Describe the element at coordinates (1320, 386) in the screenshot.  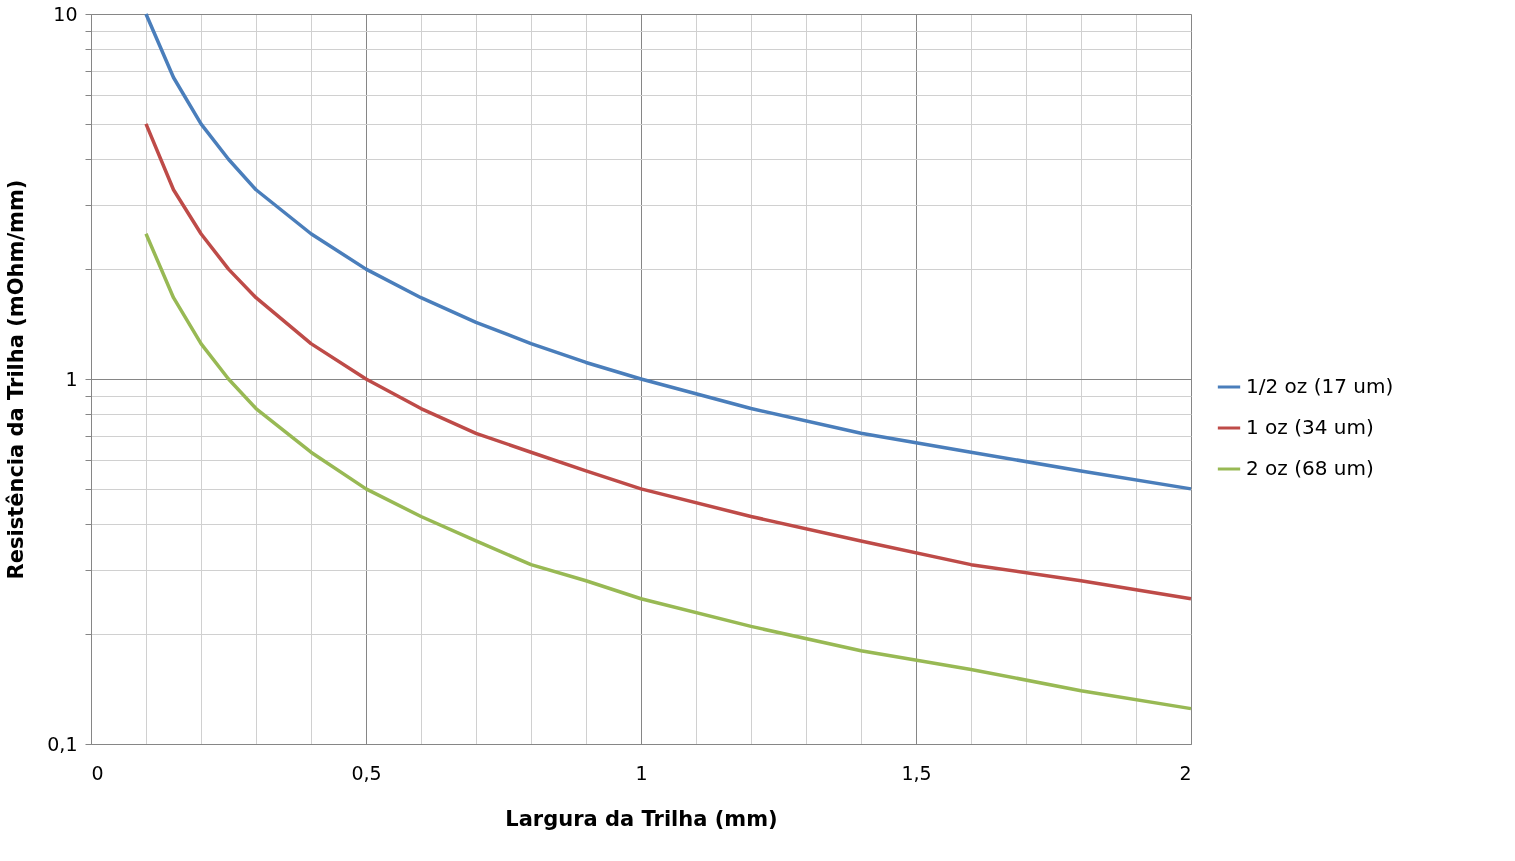
I see `legend-label: 1/2 oz (17 um)` at that location.